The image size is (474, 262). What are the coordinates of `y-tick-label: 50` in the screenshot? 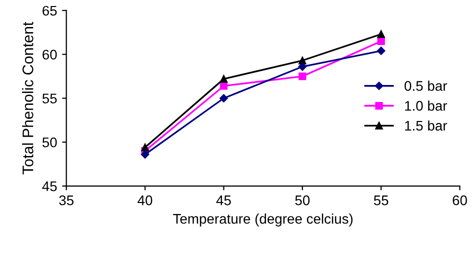 It's located at (49, 142).